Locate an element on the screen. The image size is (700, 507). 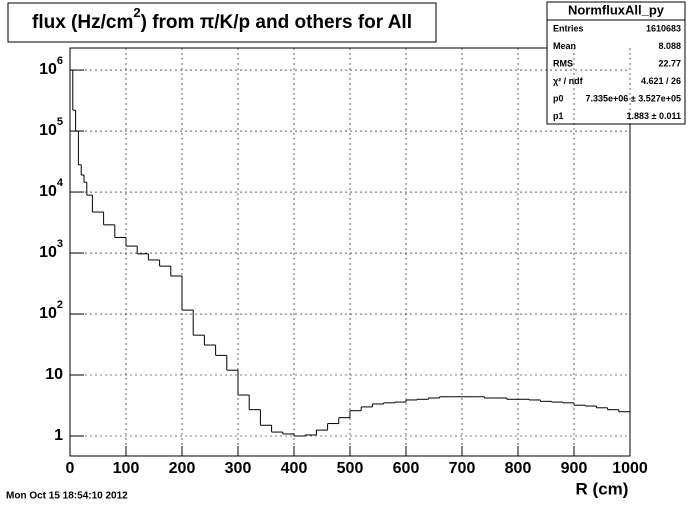
timestamp: Mon Oct 15 18:54:10 2012 is located at coordinates (67, 496).